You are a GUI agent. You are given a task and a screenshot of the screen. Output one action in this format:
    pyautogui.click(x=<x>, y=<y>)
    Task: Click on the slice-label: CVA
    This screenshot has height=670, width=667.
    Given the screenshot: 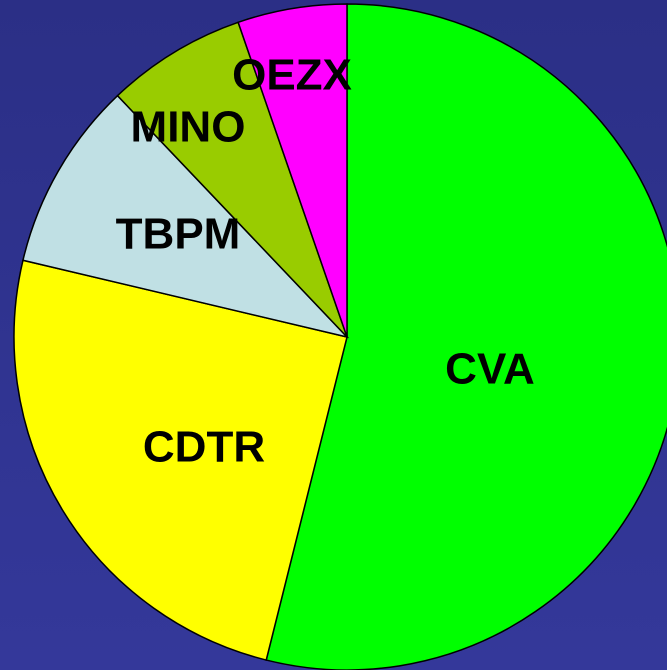 What is the action you would take?
    pyautogui.click(x=490, y=369)
    